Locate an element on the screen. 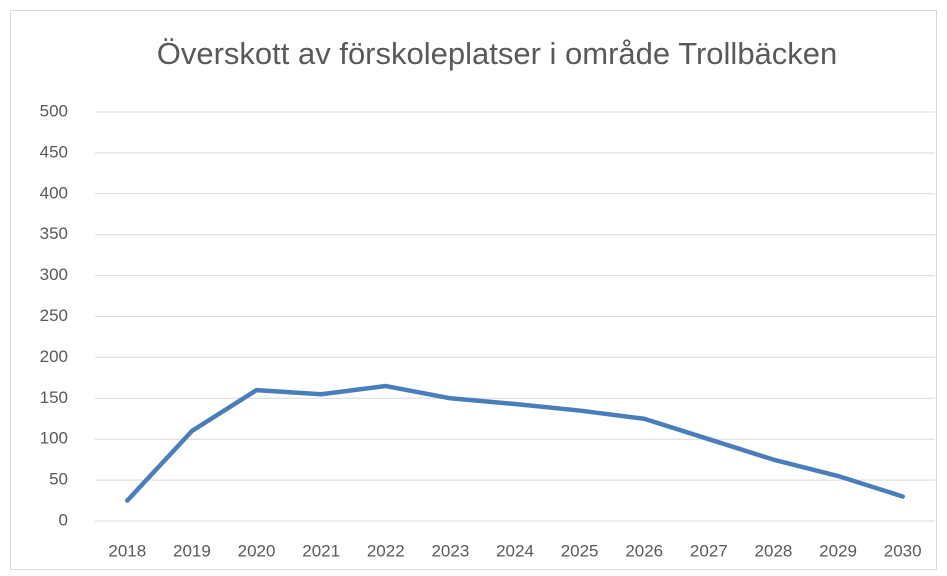  y-tick-label: 300 is located at coordinates (54, 274).